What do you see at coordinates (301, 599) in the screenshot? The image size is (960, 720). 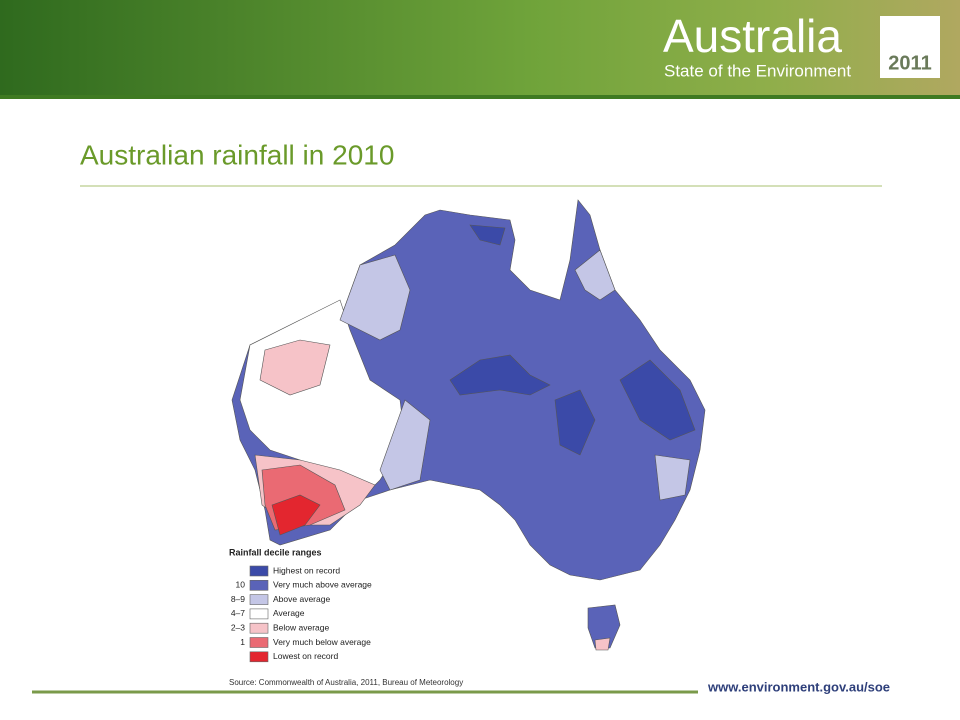 I see `legend-label: Above average` at bounding box center [301, 599].